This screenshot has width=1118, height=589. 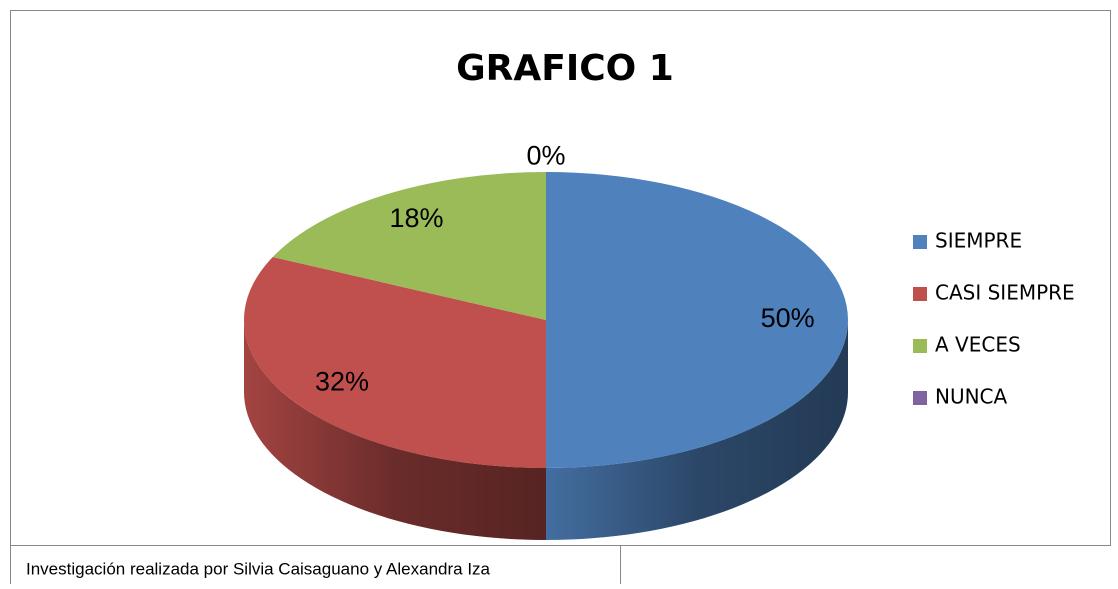 I want to click on chart-title: GRAFICO 1, so click(x=565, y=68).